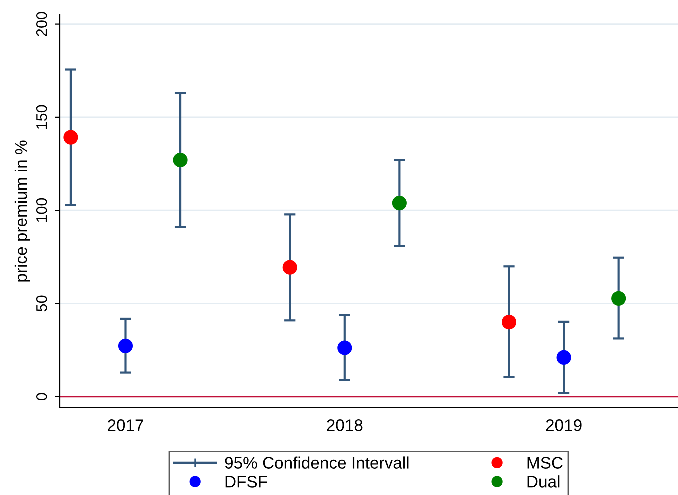  I want to click on x-tick-label: 2019, so click(564, 426).